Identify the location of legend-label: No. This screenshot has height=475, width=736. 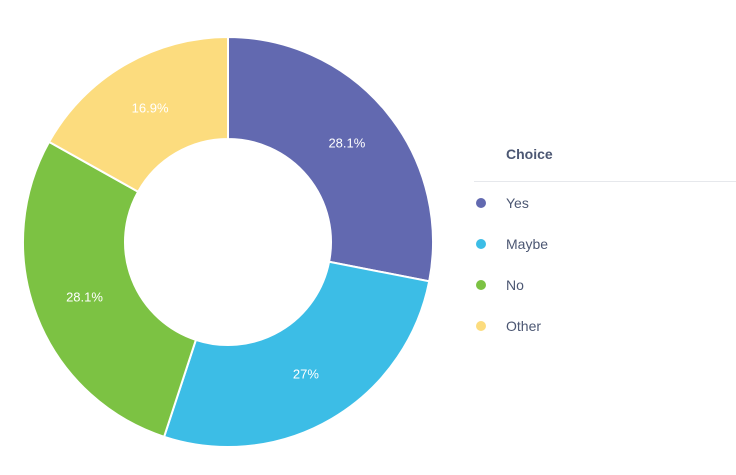
(515, 284).